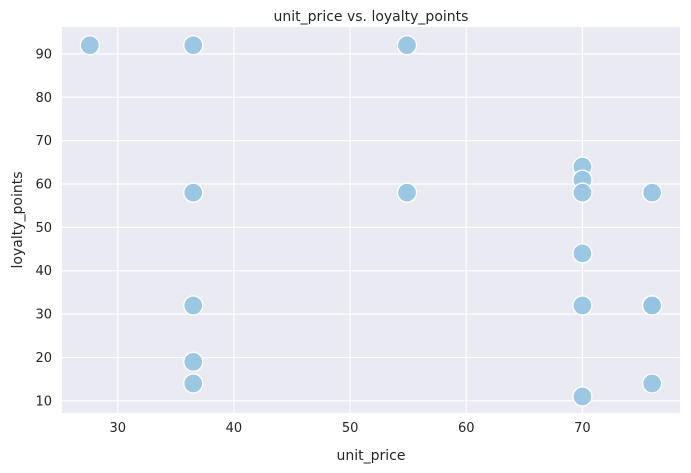 The image size is (691, 473). I want to click on y-tick-label: 70, so click(43, 141).